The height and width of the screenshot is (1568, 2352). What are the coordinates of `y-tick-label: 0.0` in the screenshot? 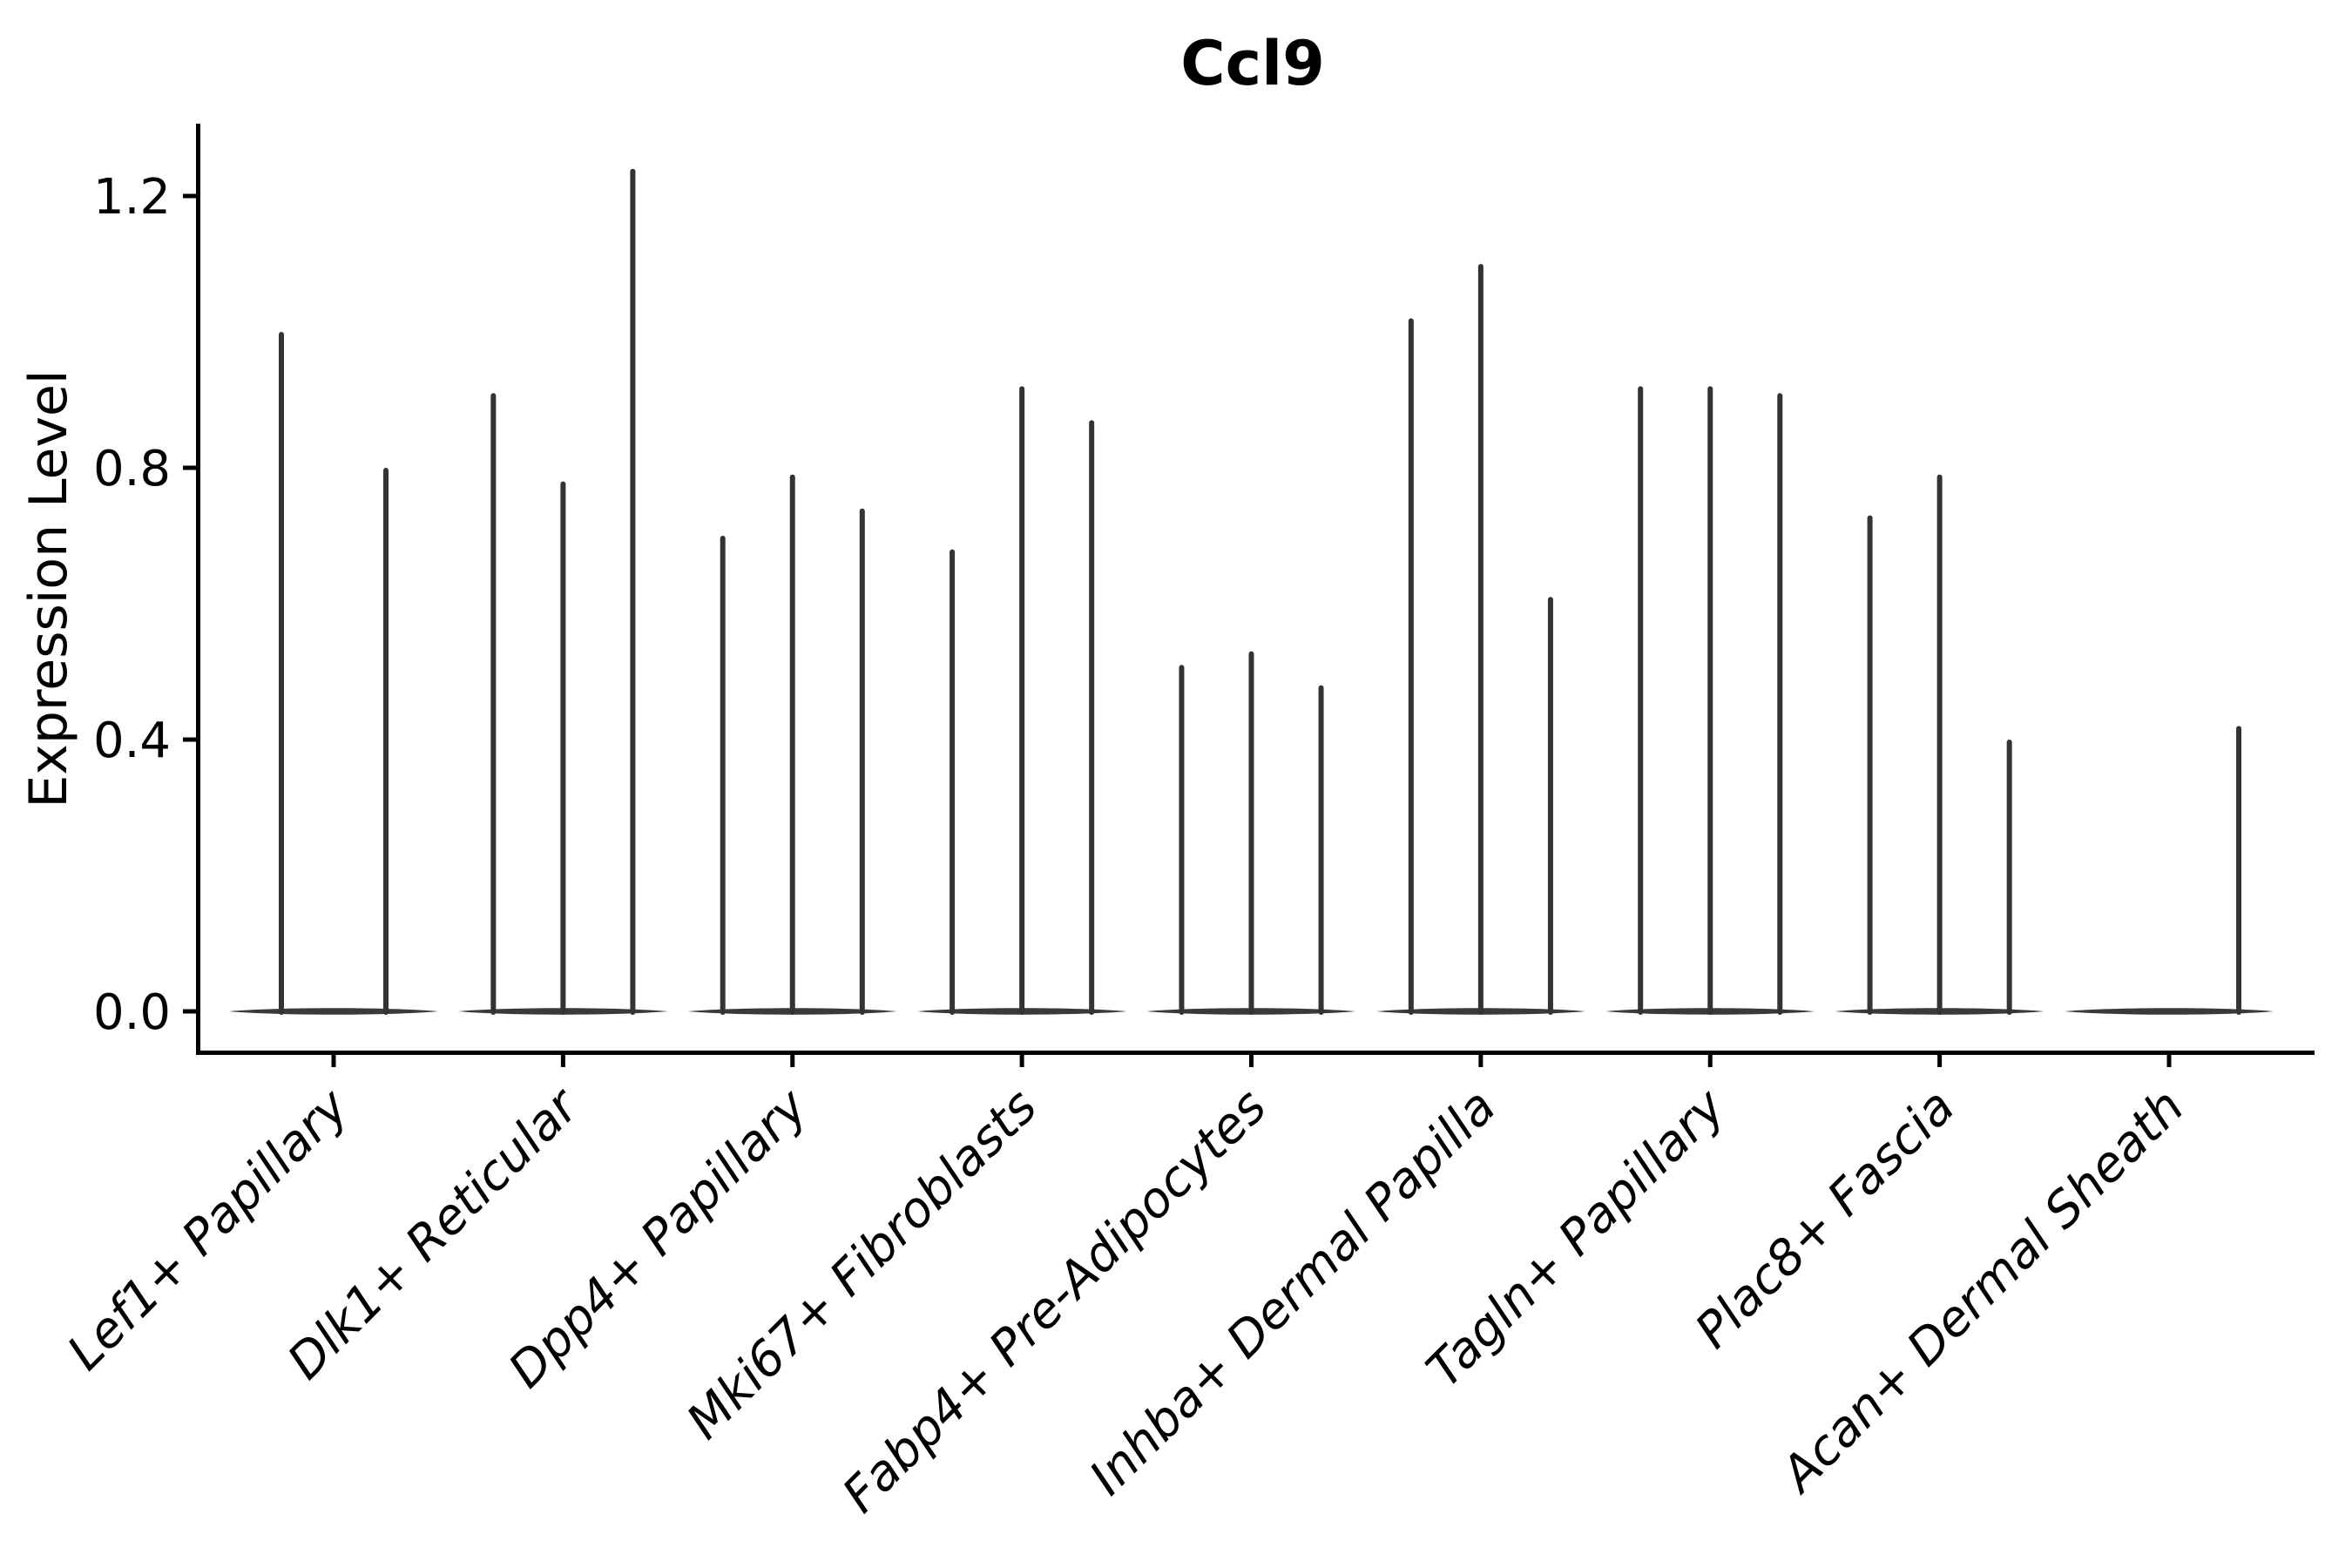 It's located at (132, 1013).